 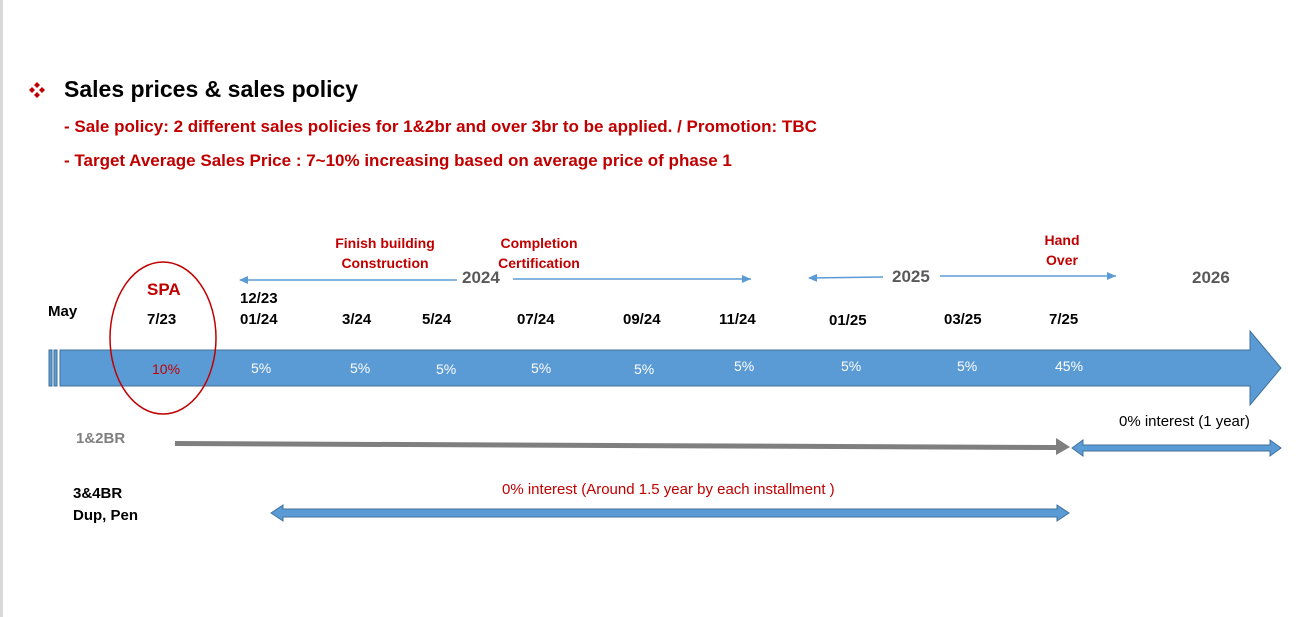 I want to click on event-finish-construction-line-1: Finish building, so click(x=385, y=243).